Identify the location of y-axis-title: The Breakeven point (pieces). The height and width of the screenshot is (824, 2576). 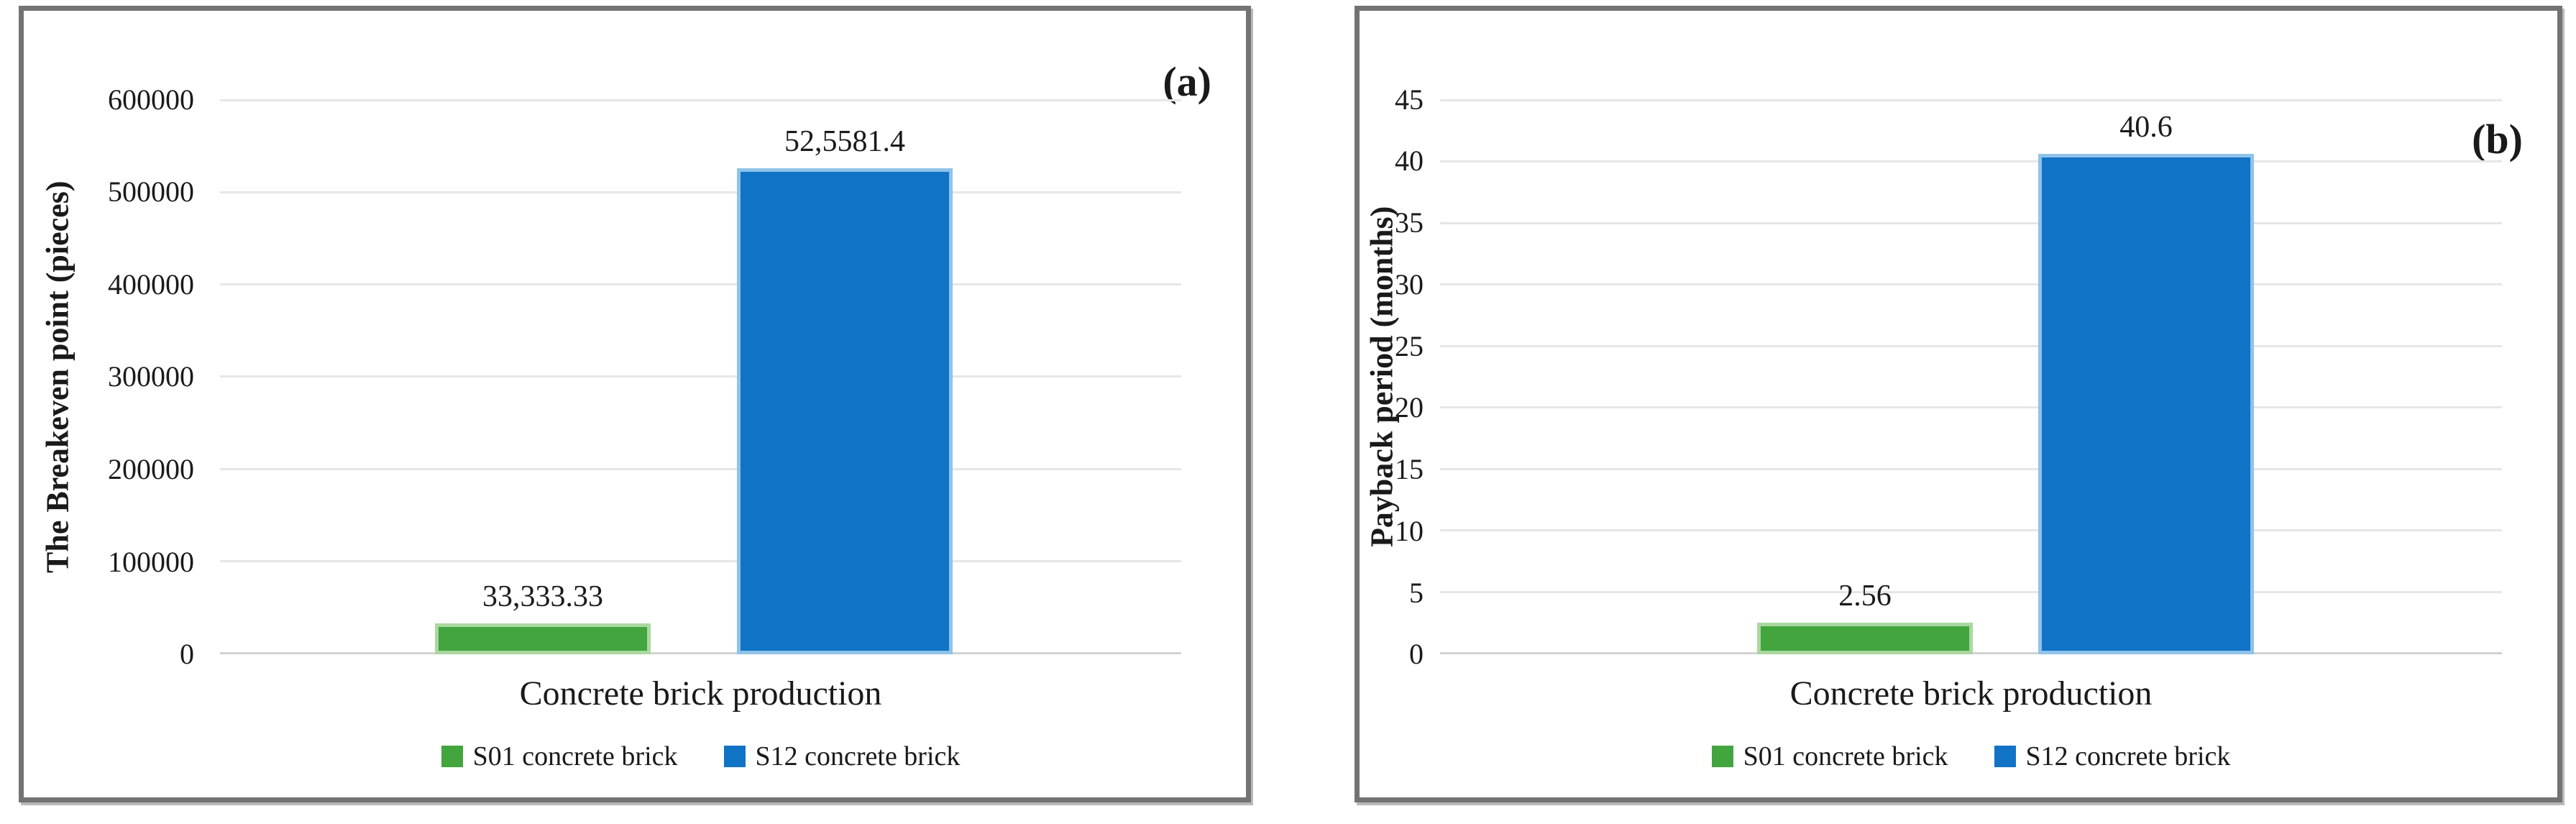
(57, 376).